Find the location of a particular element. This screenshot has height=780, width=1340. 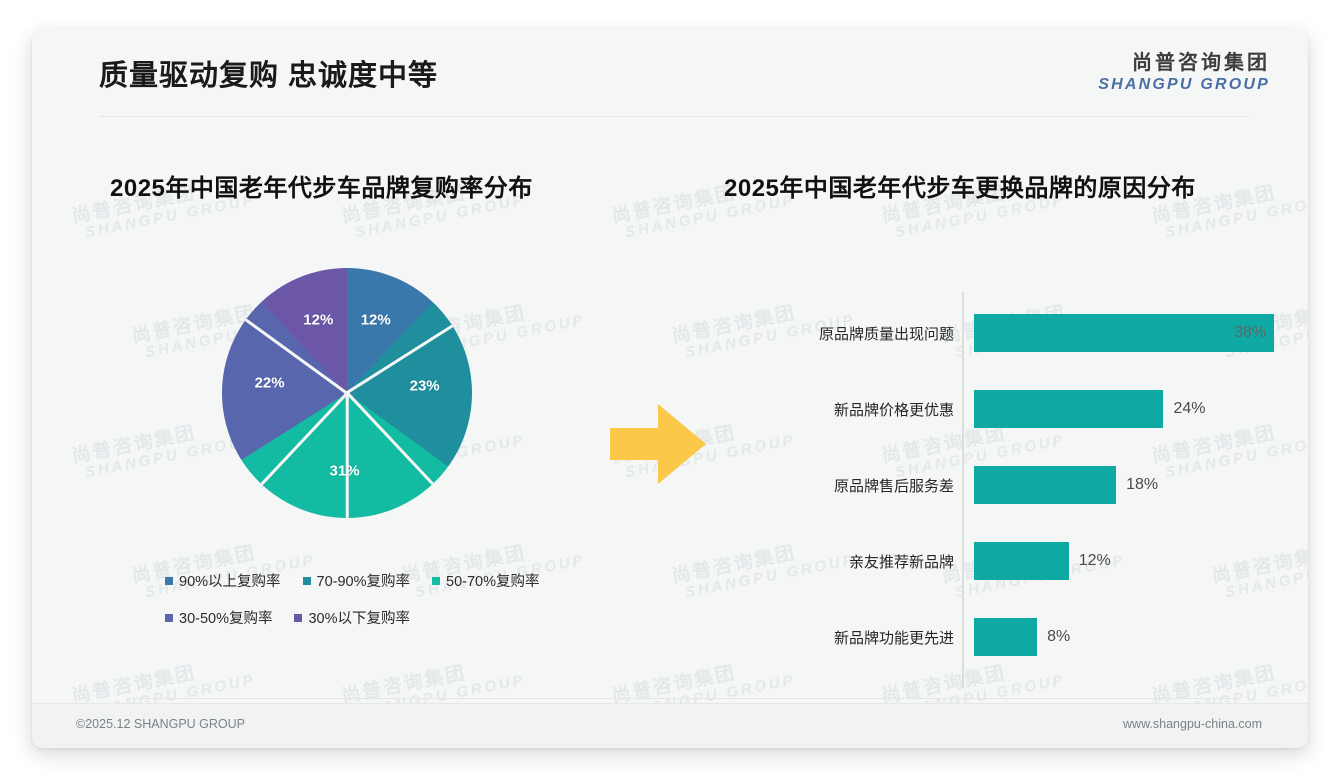

legend-item: 50-70%复购率 is located at coordinates (486, 580).